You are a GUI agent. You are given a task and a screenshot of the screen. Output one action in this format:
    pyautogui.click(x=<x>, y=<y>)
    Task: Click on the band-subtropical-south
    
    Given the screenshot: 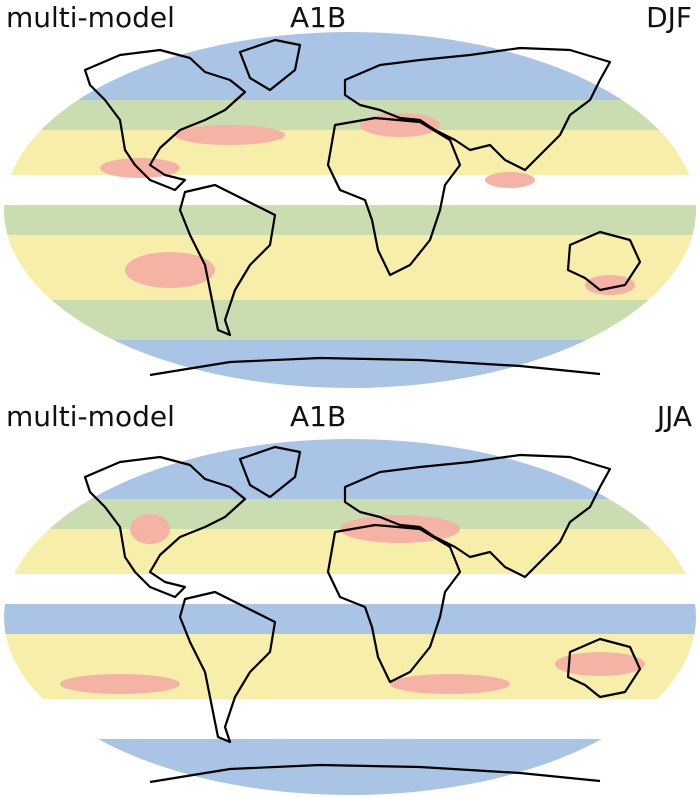 What is the action you would take?
    pyautogui.click(x=350, y=267)
    